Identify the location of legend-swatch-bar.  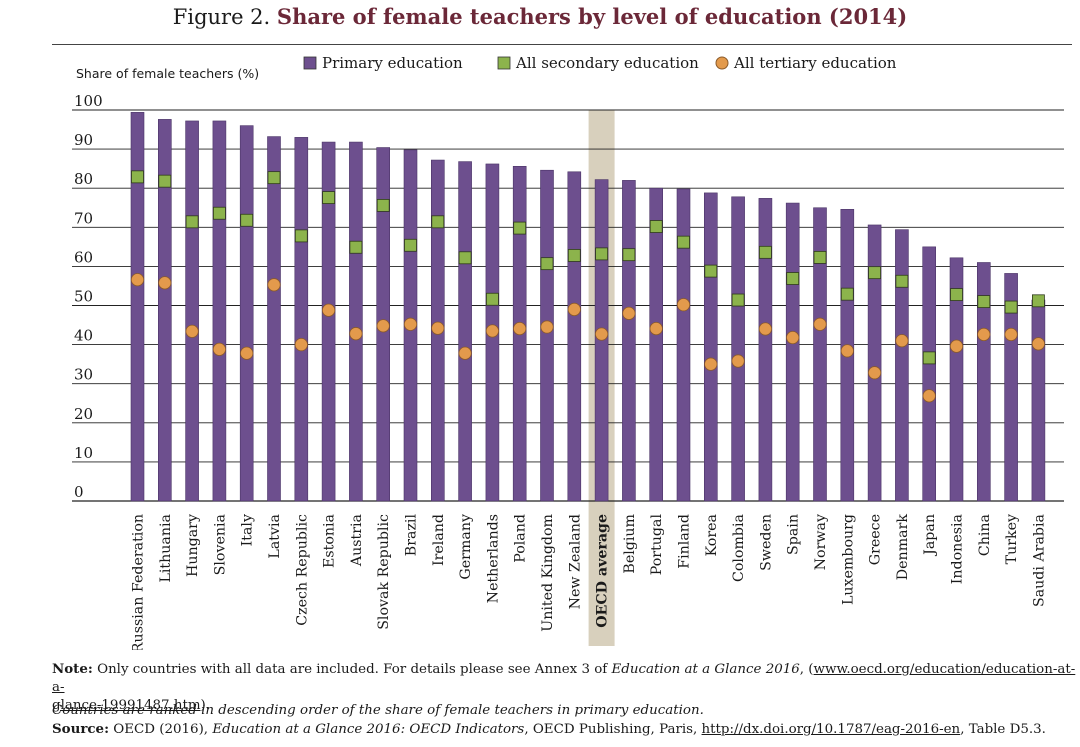
(310, 63).